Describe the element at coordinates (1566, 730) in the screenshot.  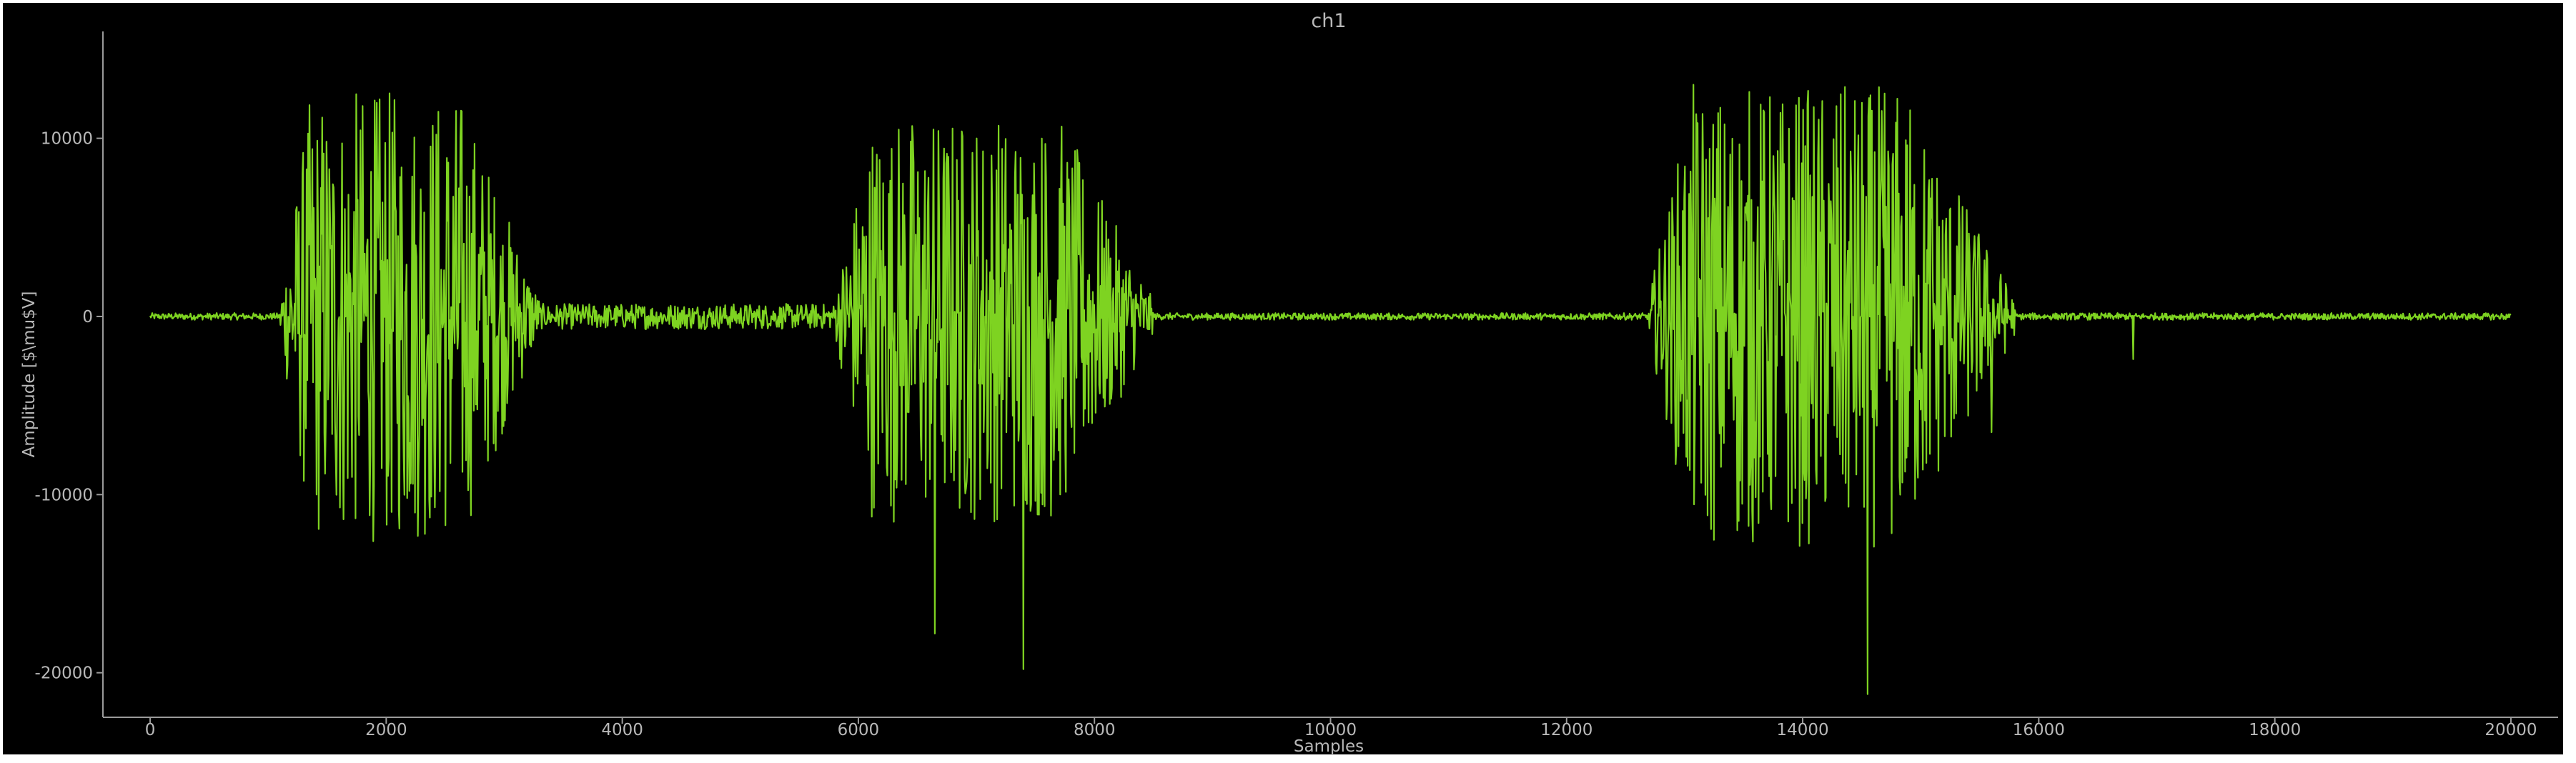
I see `x-tick-label: 12000` at that location.